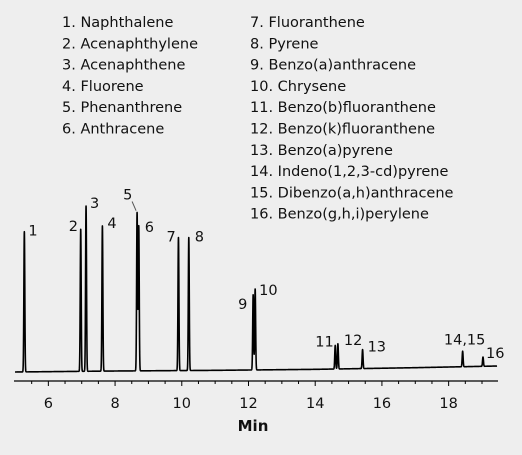 Image resolution: width=522 pixels, height=455 pixels. I want to click on legend-entry-7-fluoranthene: 7. Fluoranthene, so click(307, 23).